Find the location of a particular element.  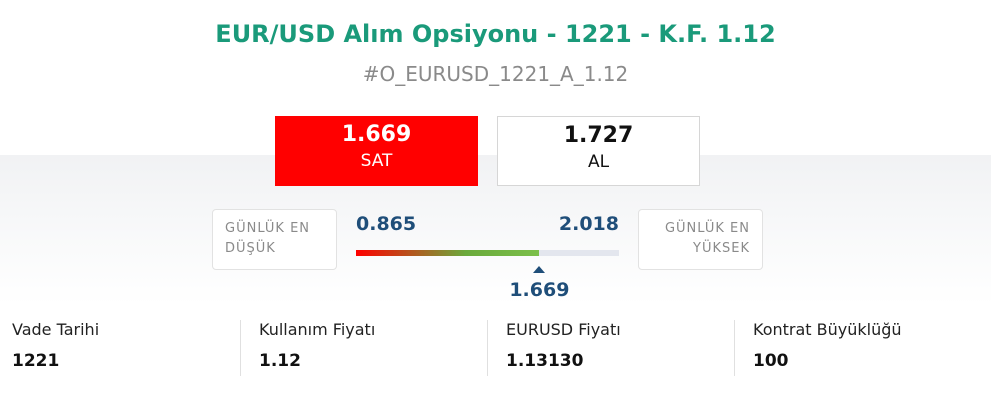

detail-value: 1.12 is located at coordinates (280, 361).